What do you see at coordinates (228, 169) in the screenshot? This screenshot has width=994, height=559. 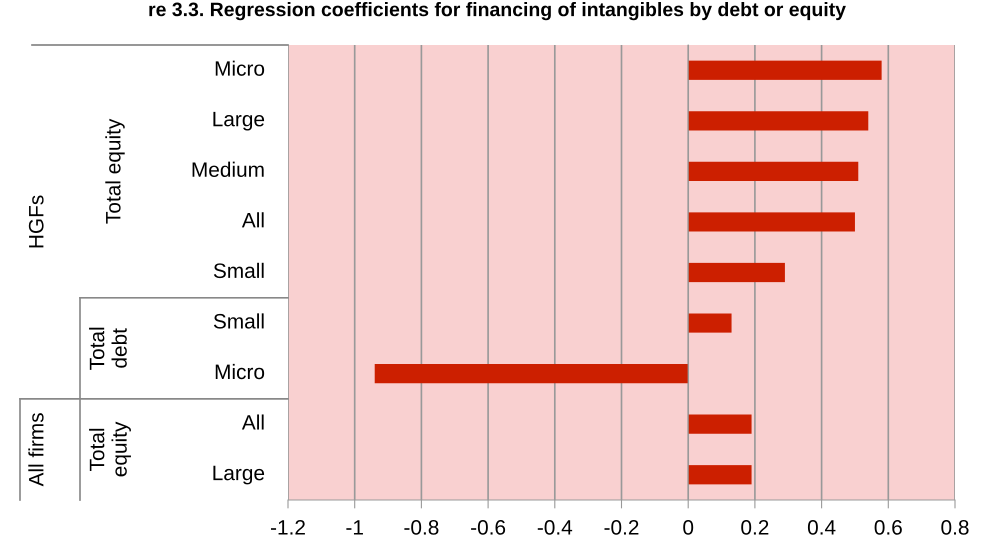 I see `y-tick-label: Medium` at bounding box center [228, 169].